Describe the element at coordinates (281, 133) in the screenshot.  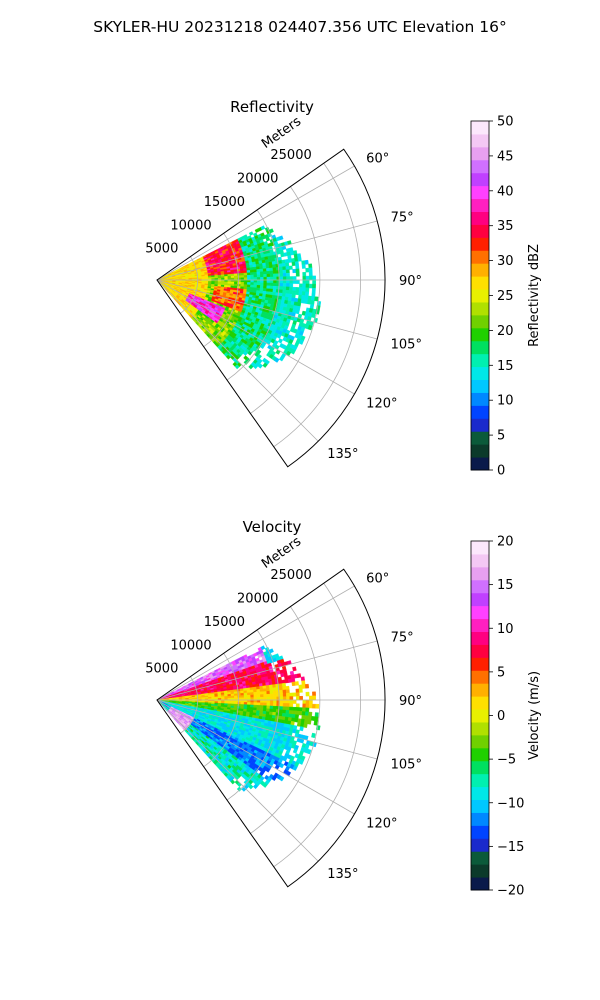
I see `range-axis-label: Meters` at that location.